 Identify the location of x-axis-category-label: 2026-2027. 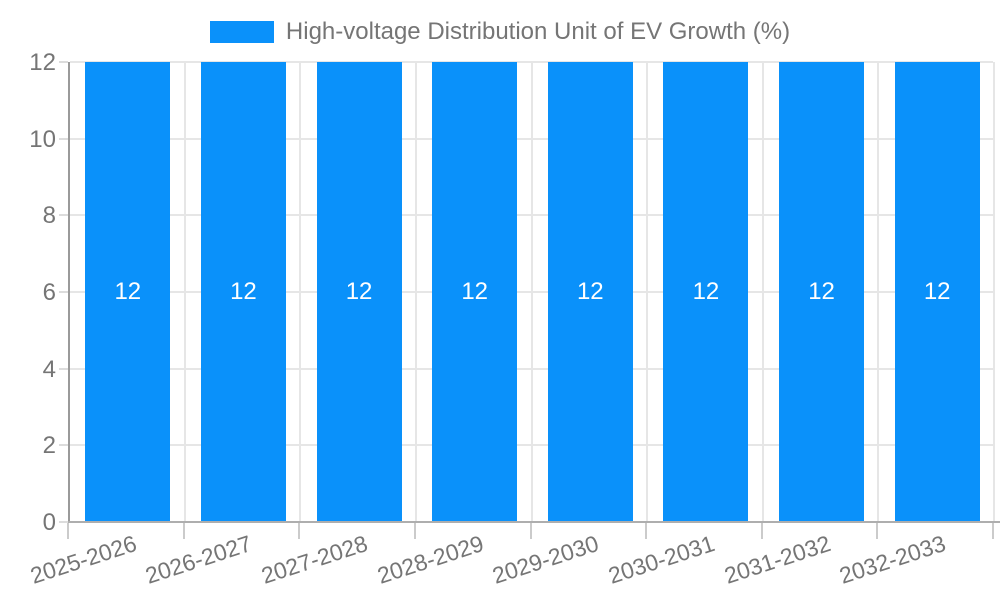
(199, 559).